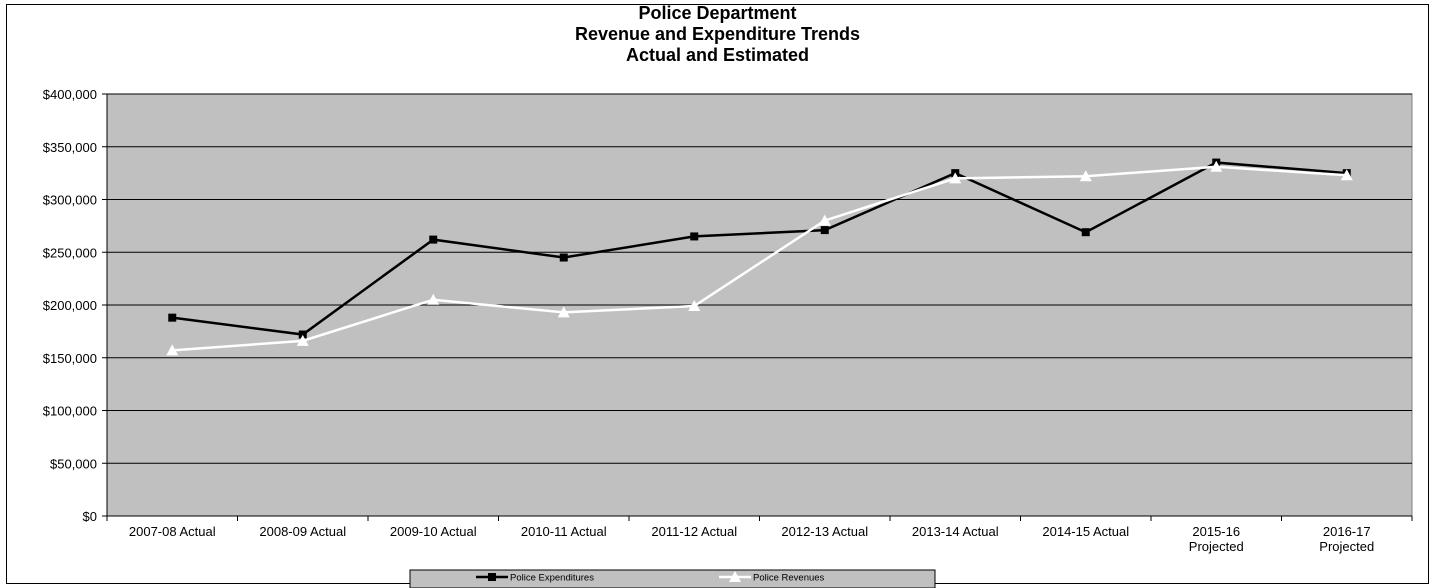  What do you see at coordinates (717, 13) in the screenshot?
I see `chart-title-line-1: Police Department` at bounding box center [717, 13].